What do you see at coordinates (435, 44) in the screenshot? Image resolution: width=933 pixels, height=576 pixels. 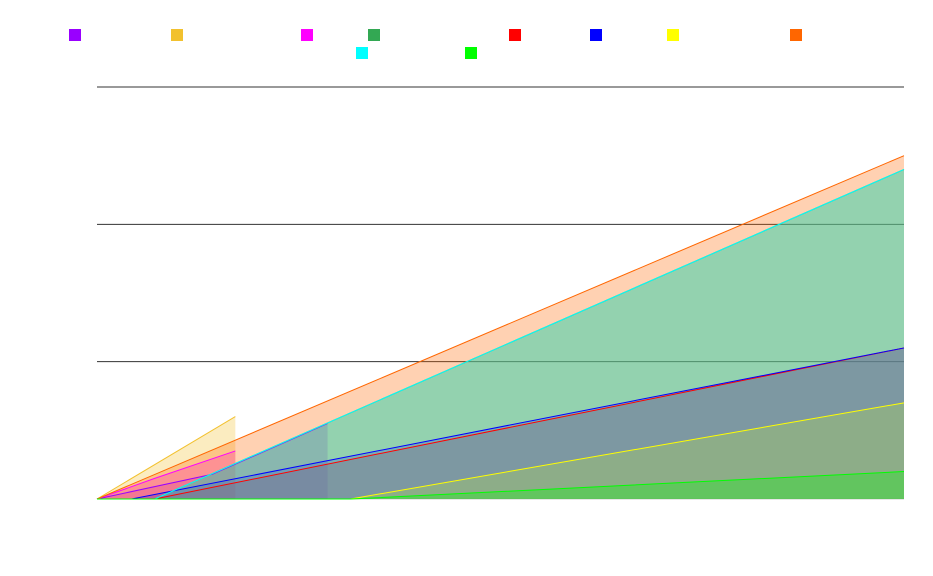 I see `legend` at bounding box center [435, 44].